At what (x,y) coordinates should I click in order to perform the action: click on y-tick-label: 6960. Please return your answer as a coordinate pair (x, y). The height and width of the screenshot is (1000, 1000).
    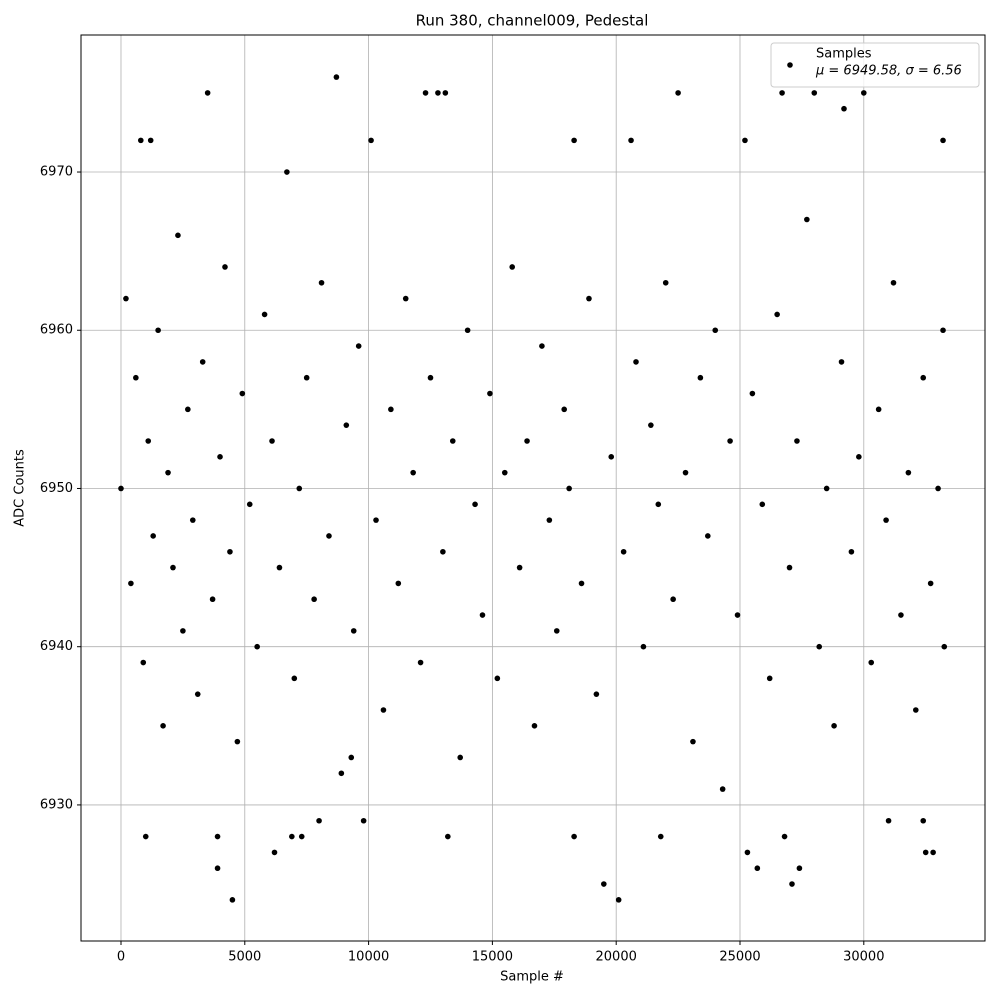
    Looking at the image, I should click on (56, 330).